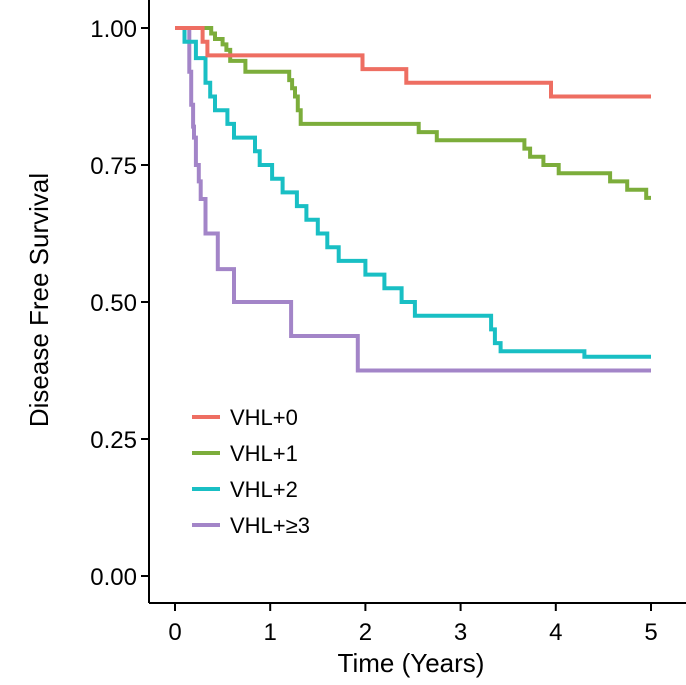  I want to click on legend-label: VHL+≥3, so click(270, 525).